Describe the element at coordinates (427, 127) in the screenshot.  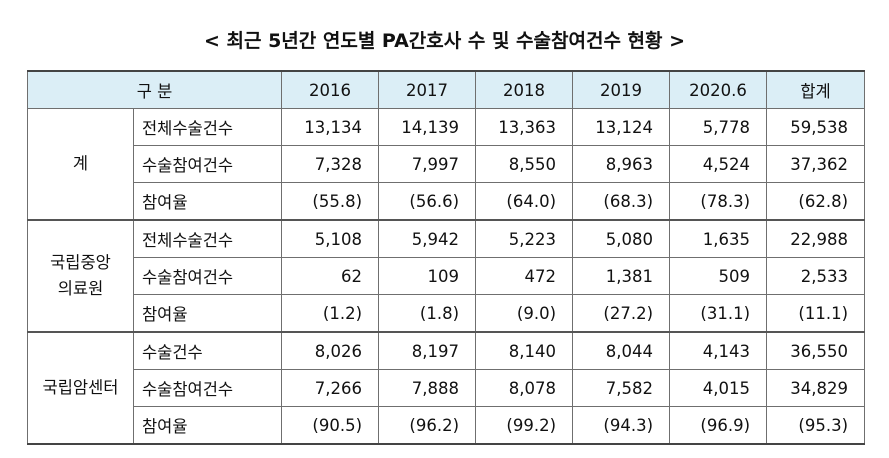
I see `cell-value: 14,139` at that location.